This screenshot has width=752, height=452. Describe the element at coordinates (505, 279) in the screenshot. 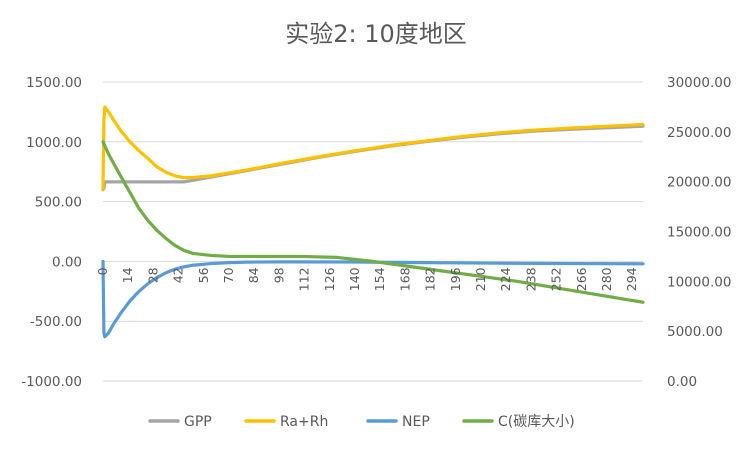

I see `x-tick-label: 224` at that location.